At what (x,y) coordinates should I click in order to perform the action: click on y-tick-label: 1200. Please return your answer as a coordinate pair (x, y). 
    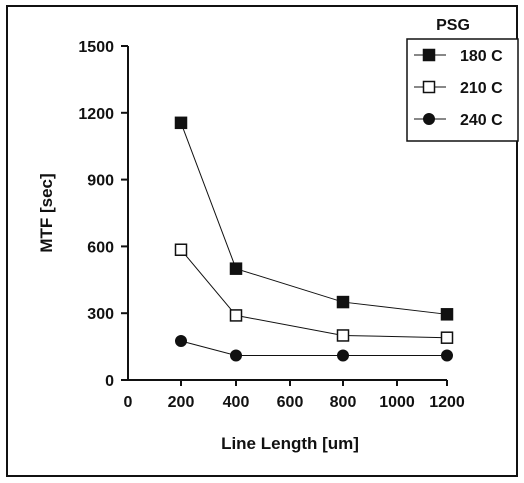
    Looking at the image, I should click on (96, 114).